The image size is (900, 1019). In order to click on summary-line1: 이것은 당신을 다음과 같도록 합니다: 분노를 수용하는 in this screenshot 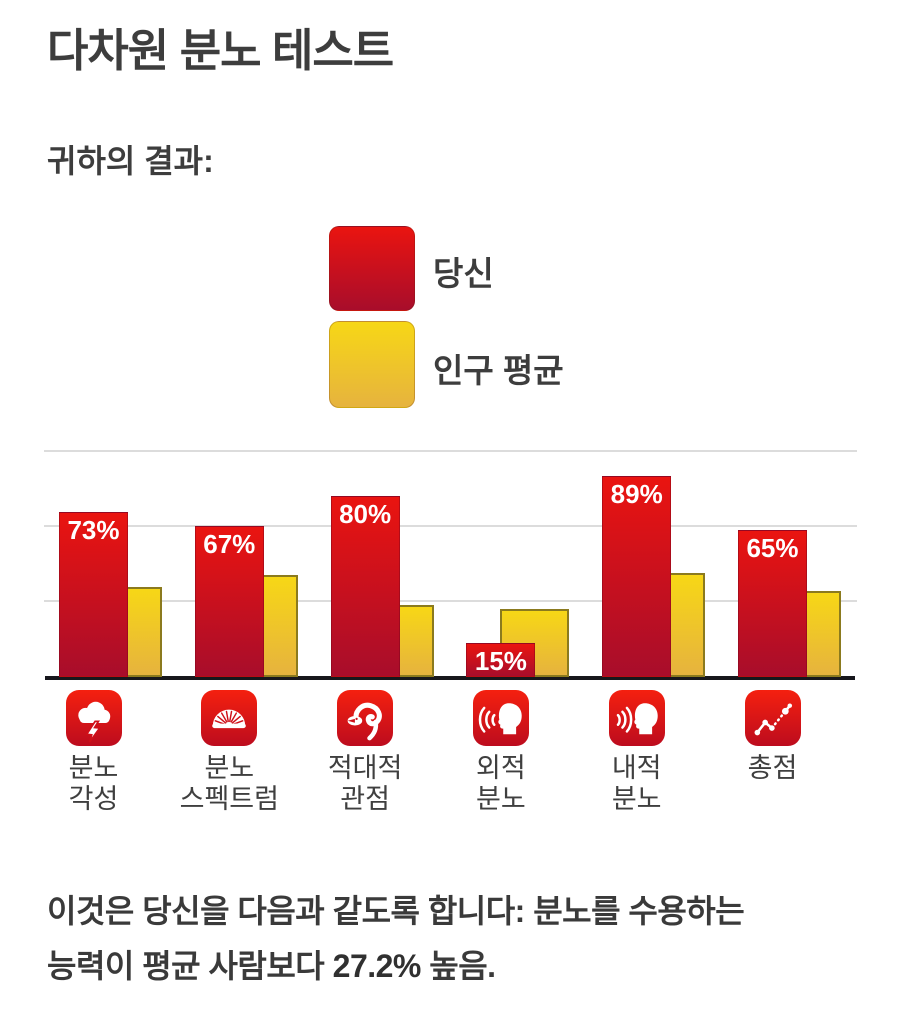, I will do `click(396, 911)`.